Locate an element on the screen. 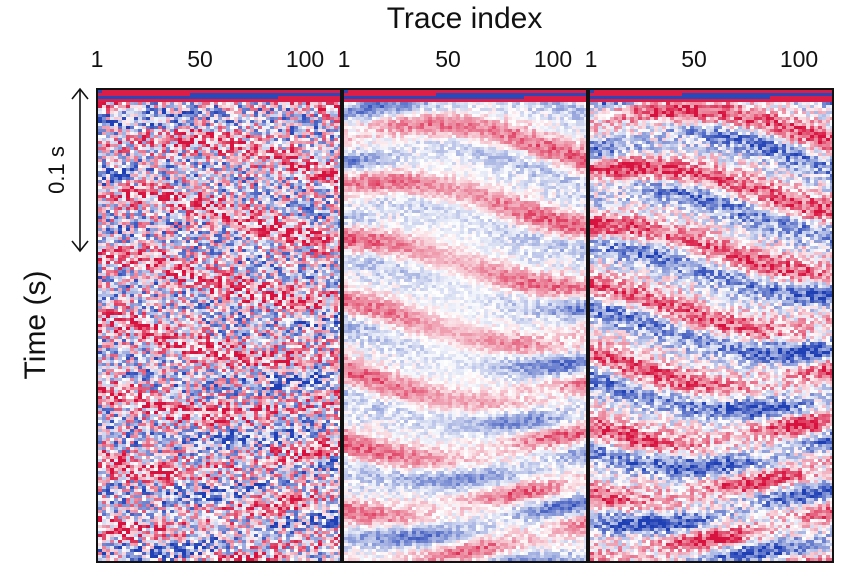 Image resolution: width=853 pixels, height=579 pixels. time-scale-label: 0.1 s is located at coordinates (57, 170).